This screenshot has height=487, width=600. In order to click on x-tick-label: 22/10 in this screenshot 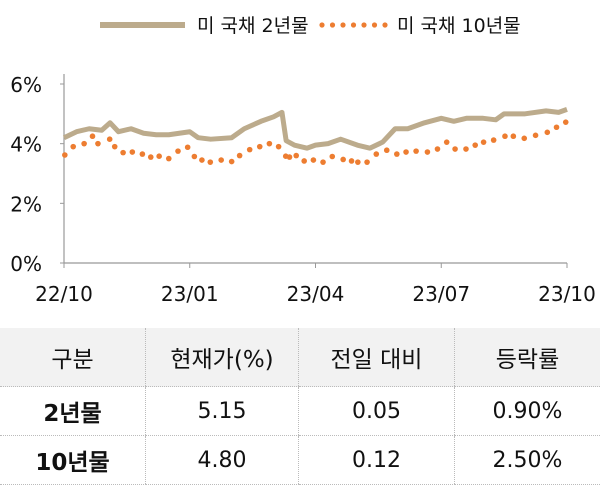, I will do `click(64, 294)`.